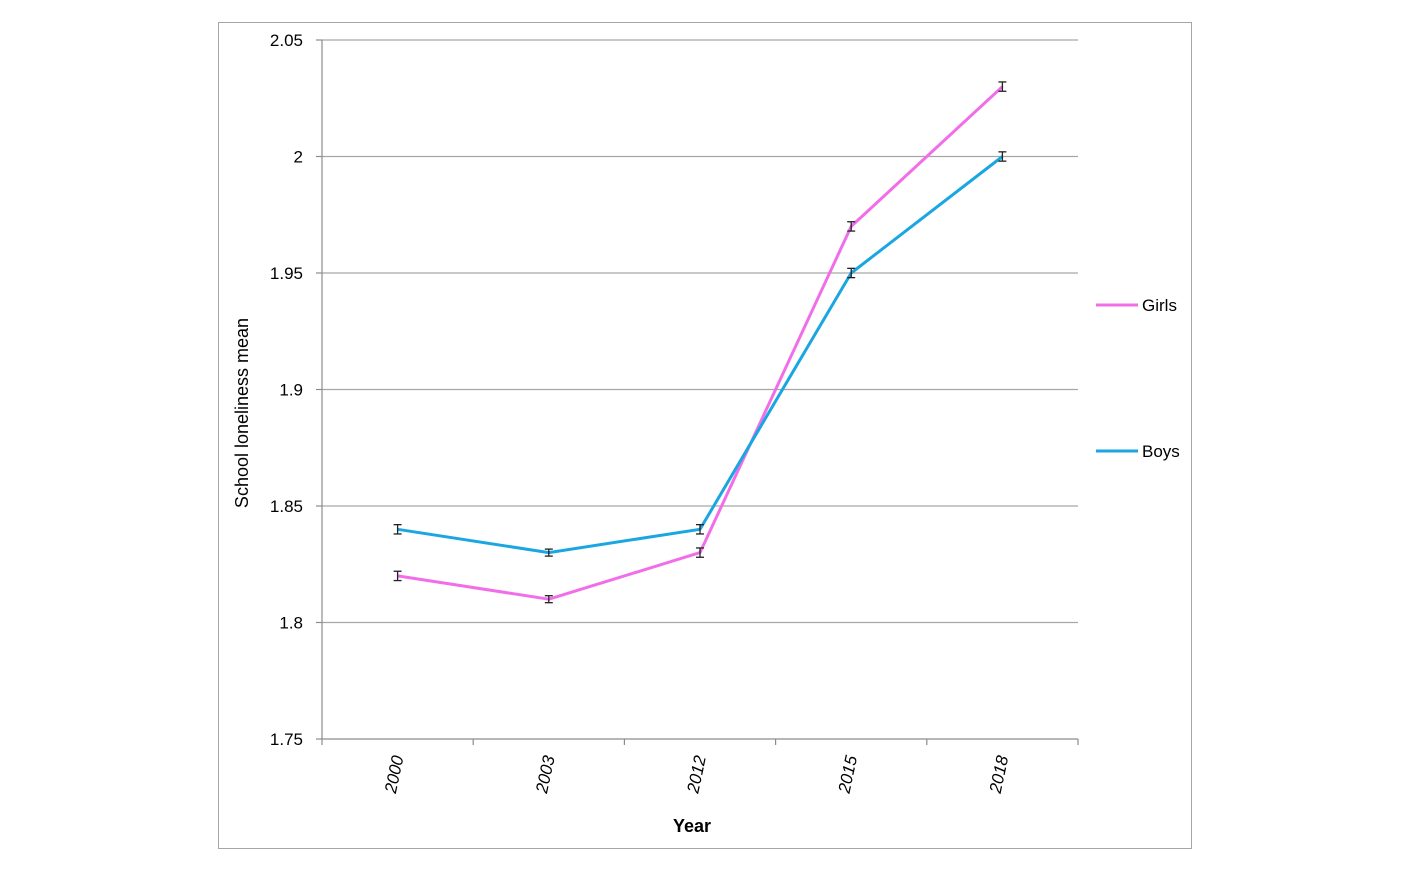 This screenshot has width=1410, height=870. Describe the element at coordinates (847, 774) in the screenshot. I see `x-tick-label: 2015` at that location.